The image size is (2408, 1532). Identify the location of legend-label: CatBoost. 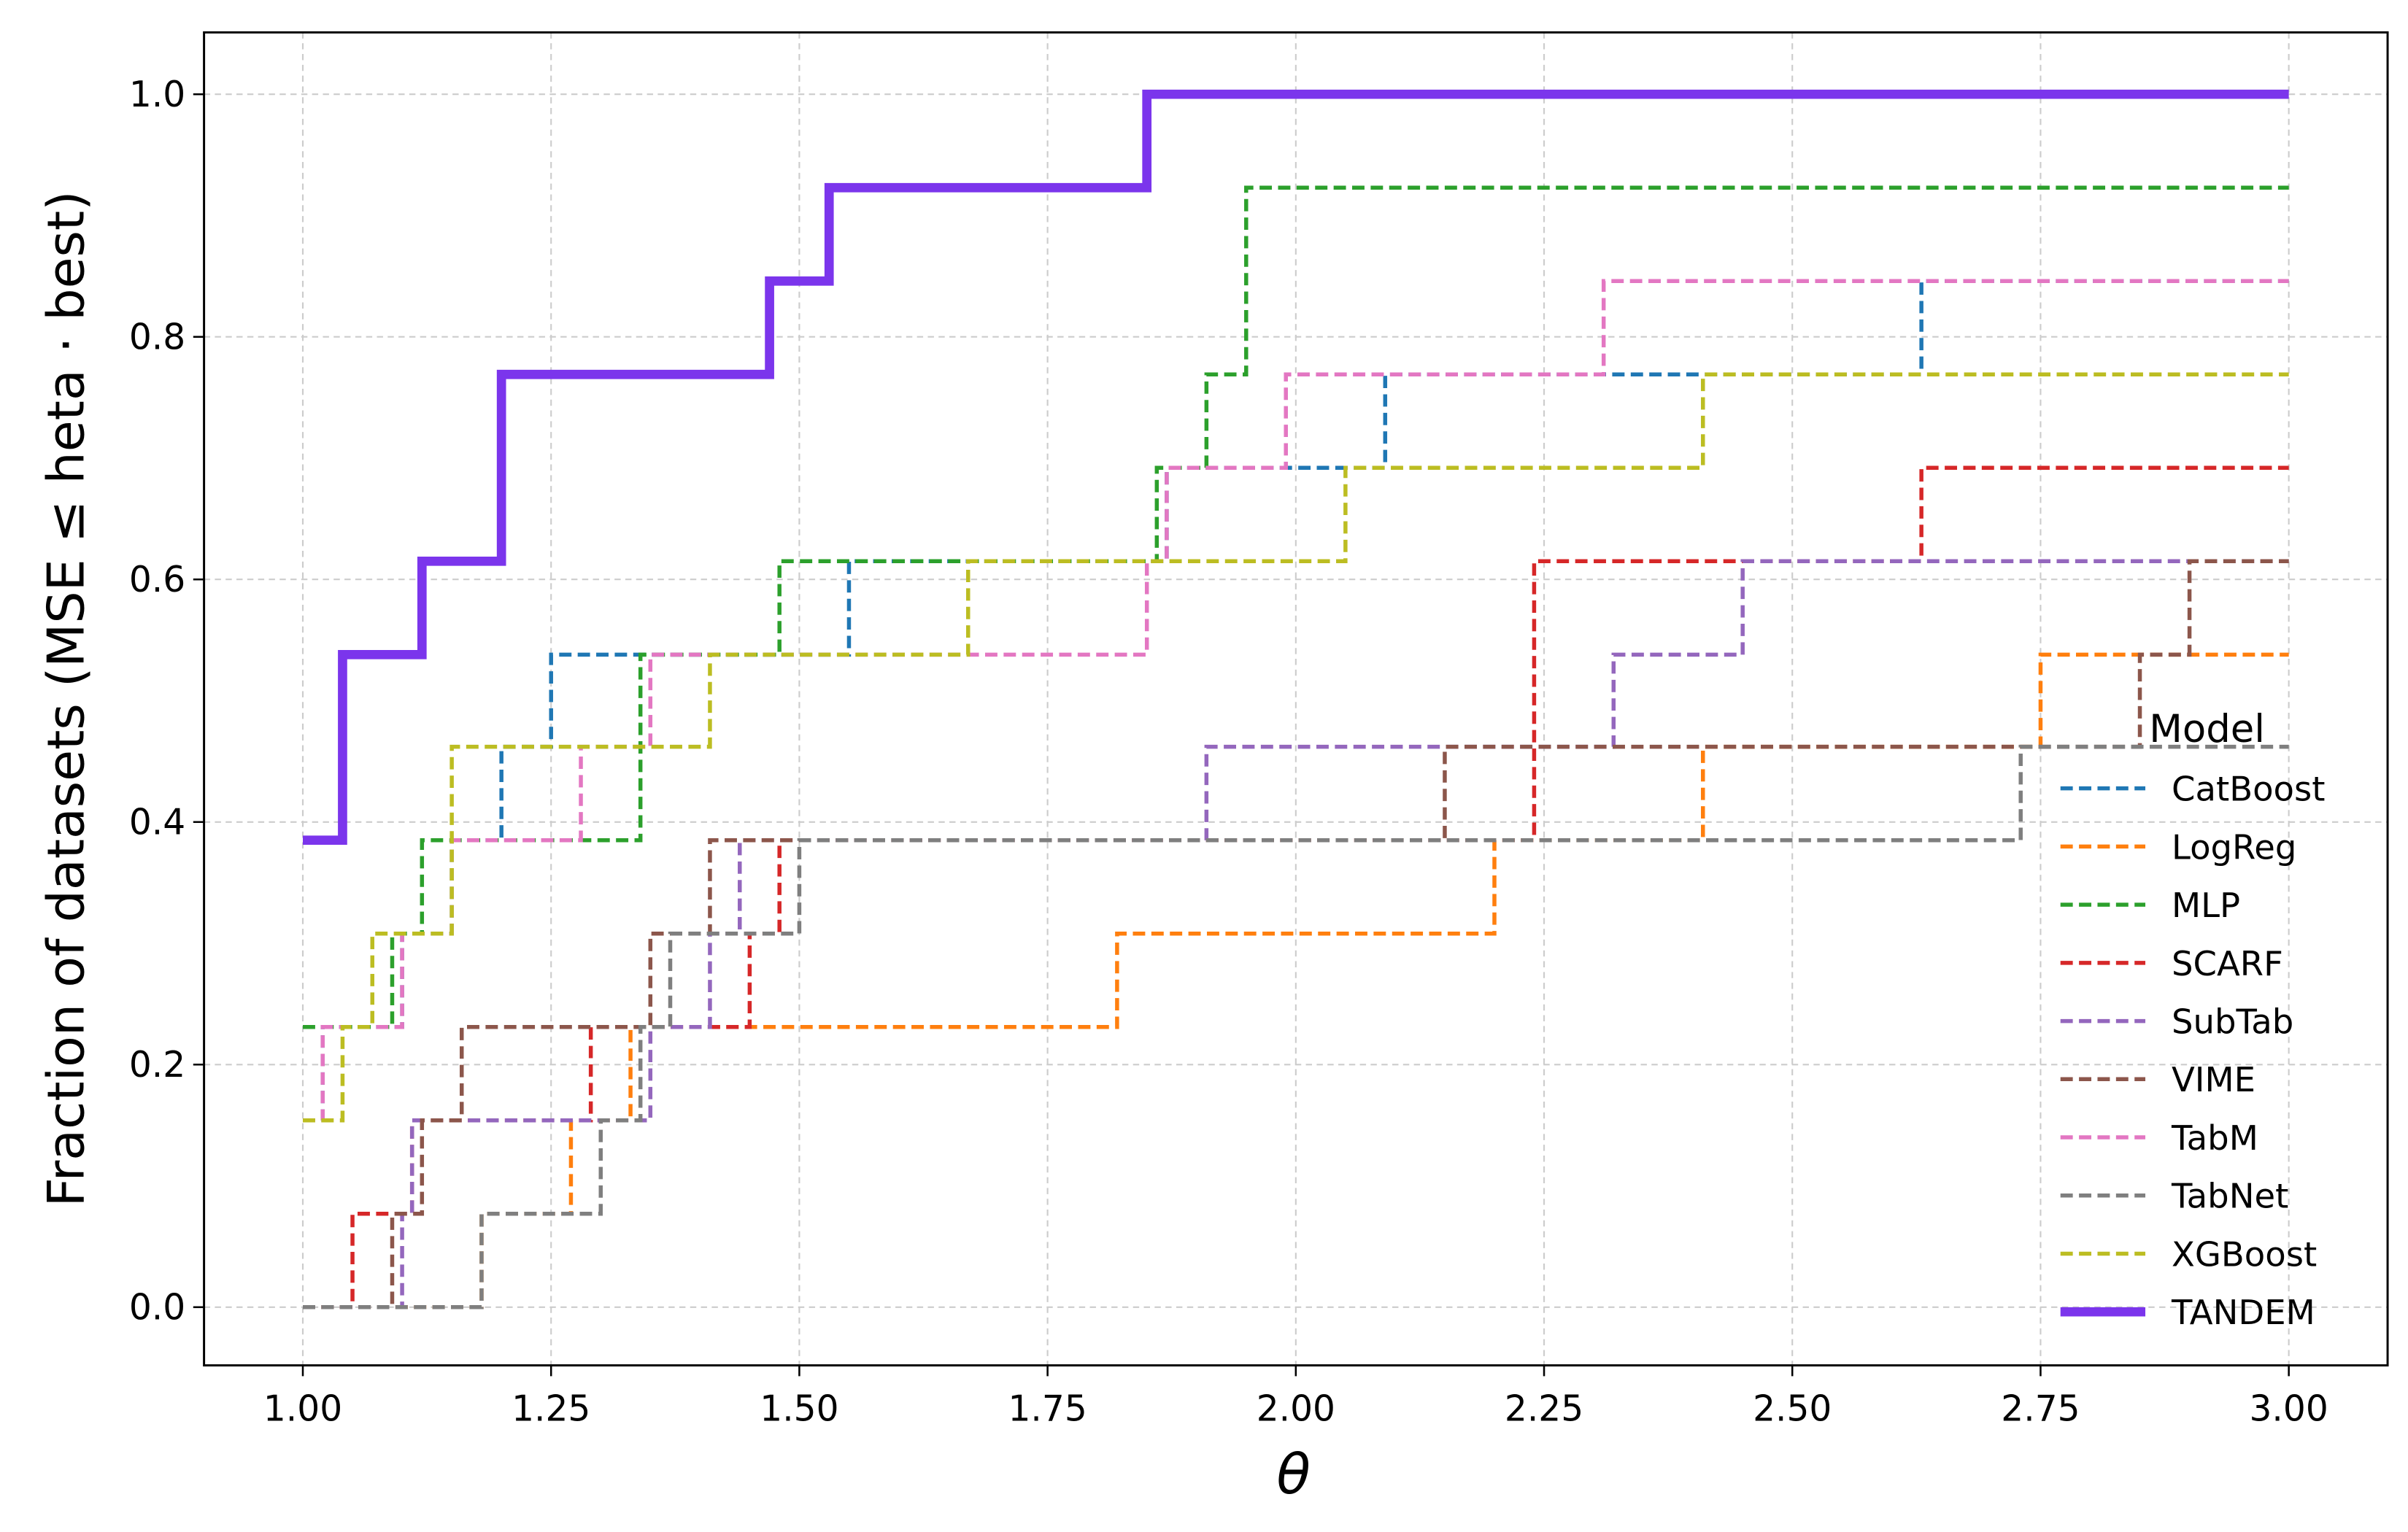
(2249, 790).